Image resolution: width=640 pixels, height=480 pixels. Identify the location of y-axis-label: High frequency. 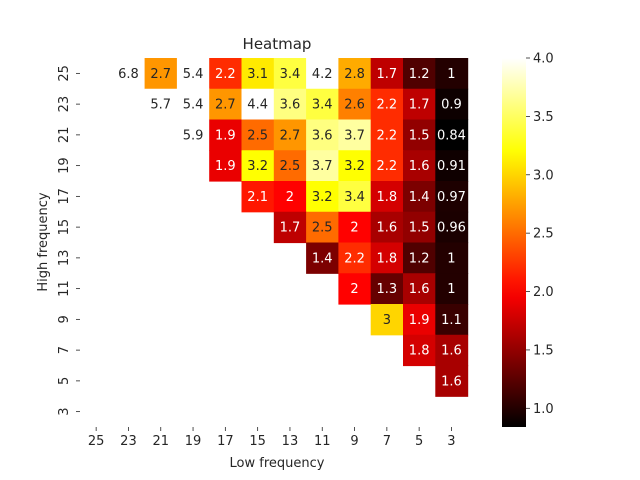
(43, 242).